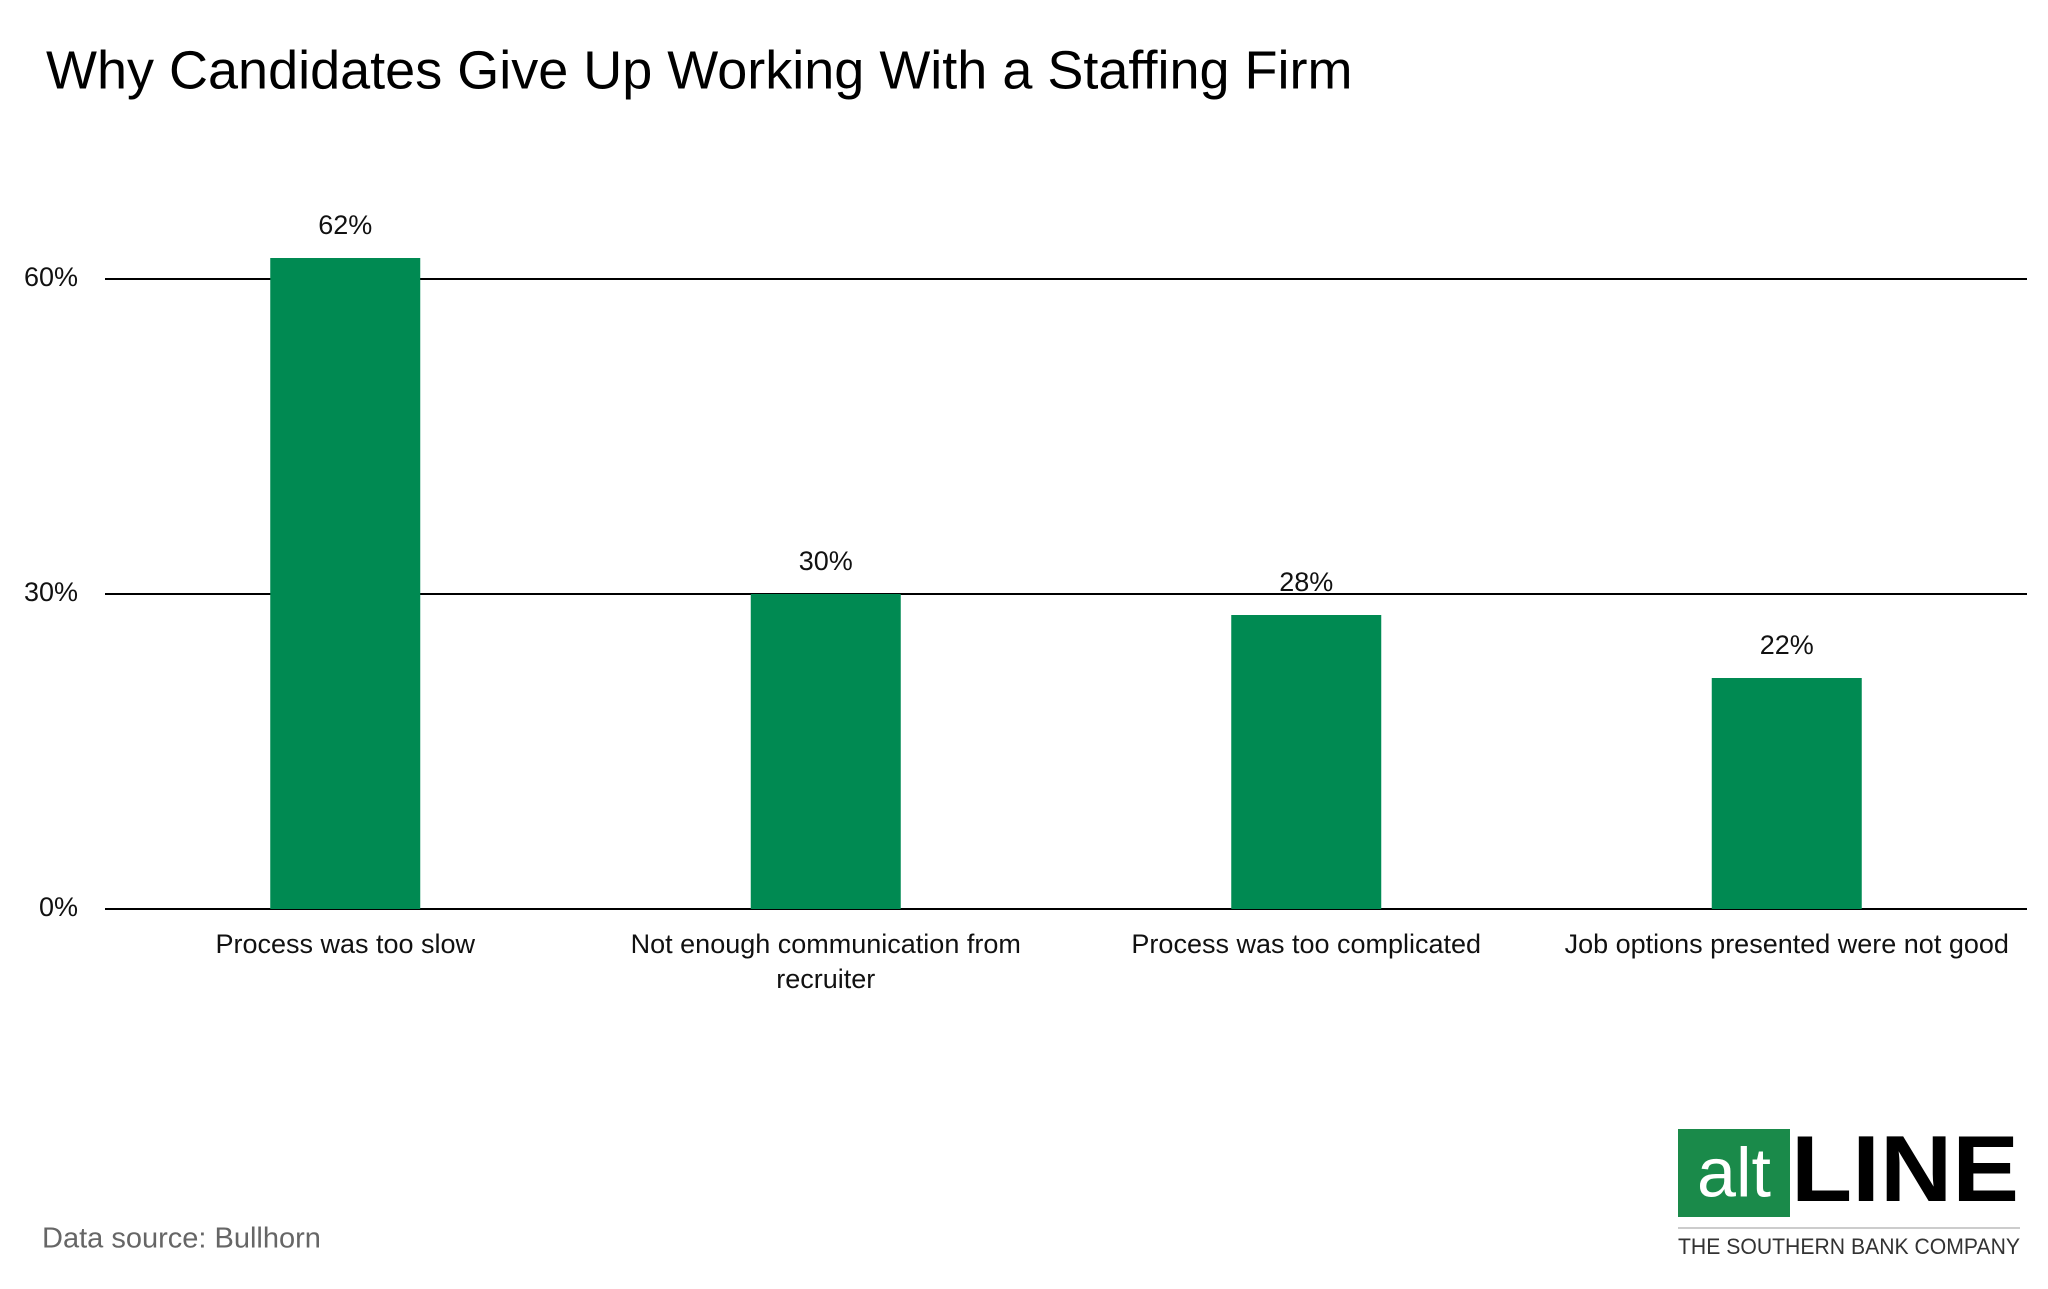  Describe the element at coordinates (1787, 645) in the screenshot. I see `value-label: 22%` at that location.